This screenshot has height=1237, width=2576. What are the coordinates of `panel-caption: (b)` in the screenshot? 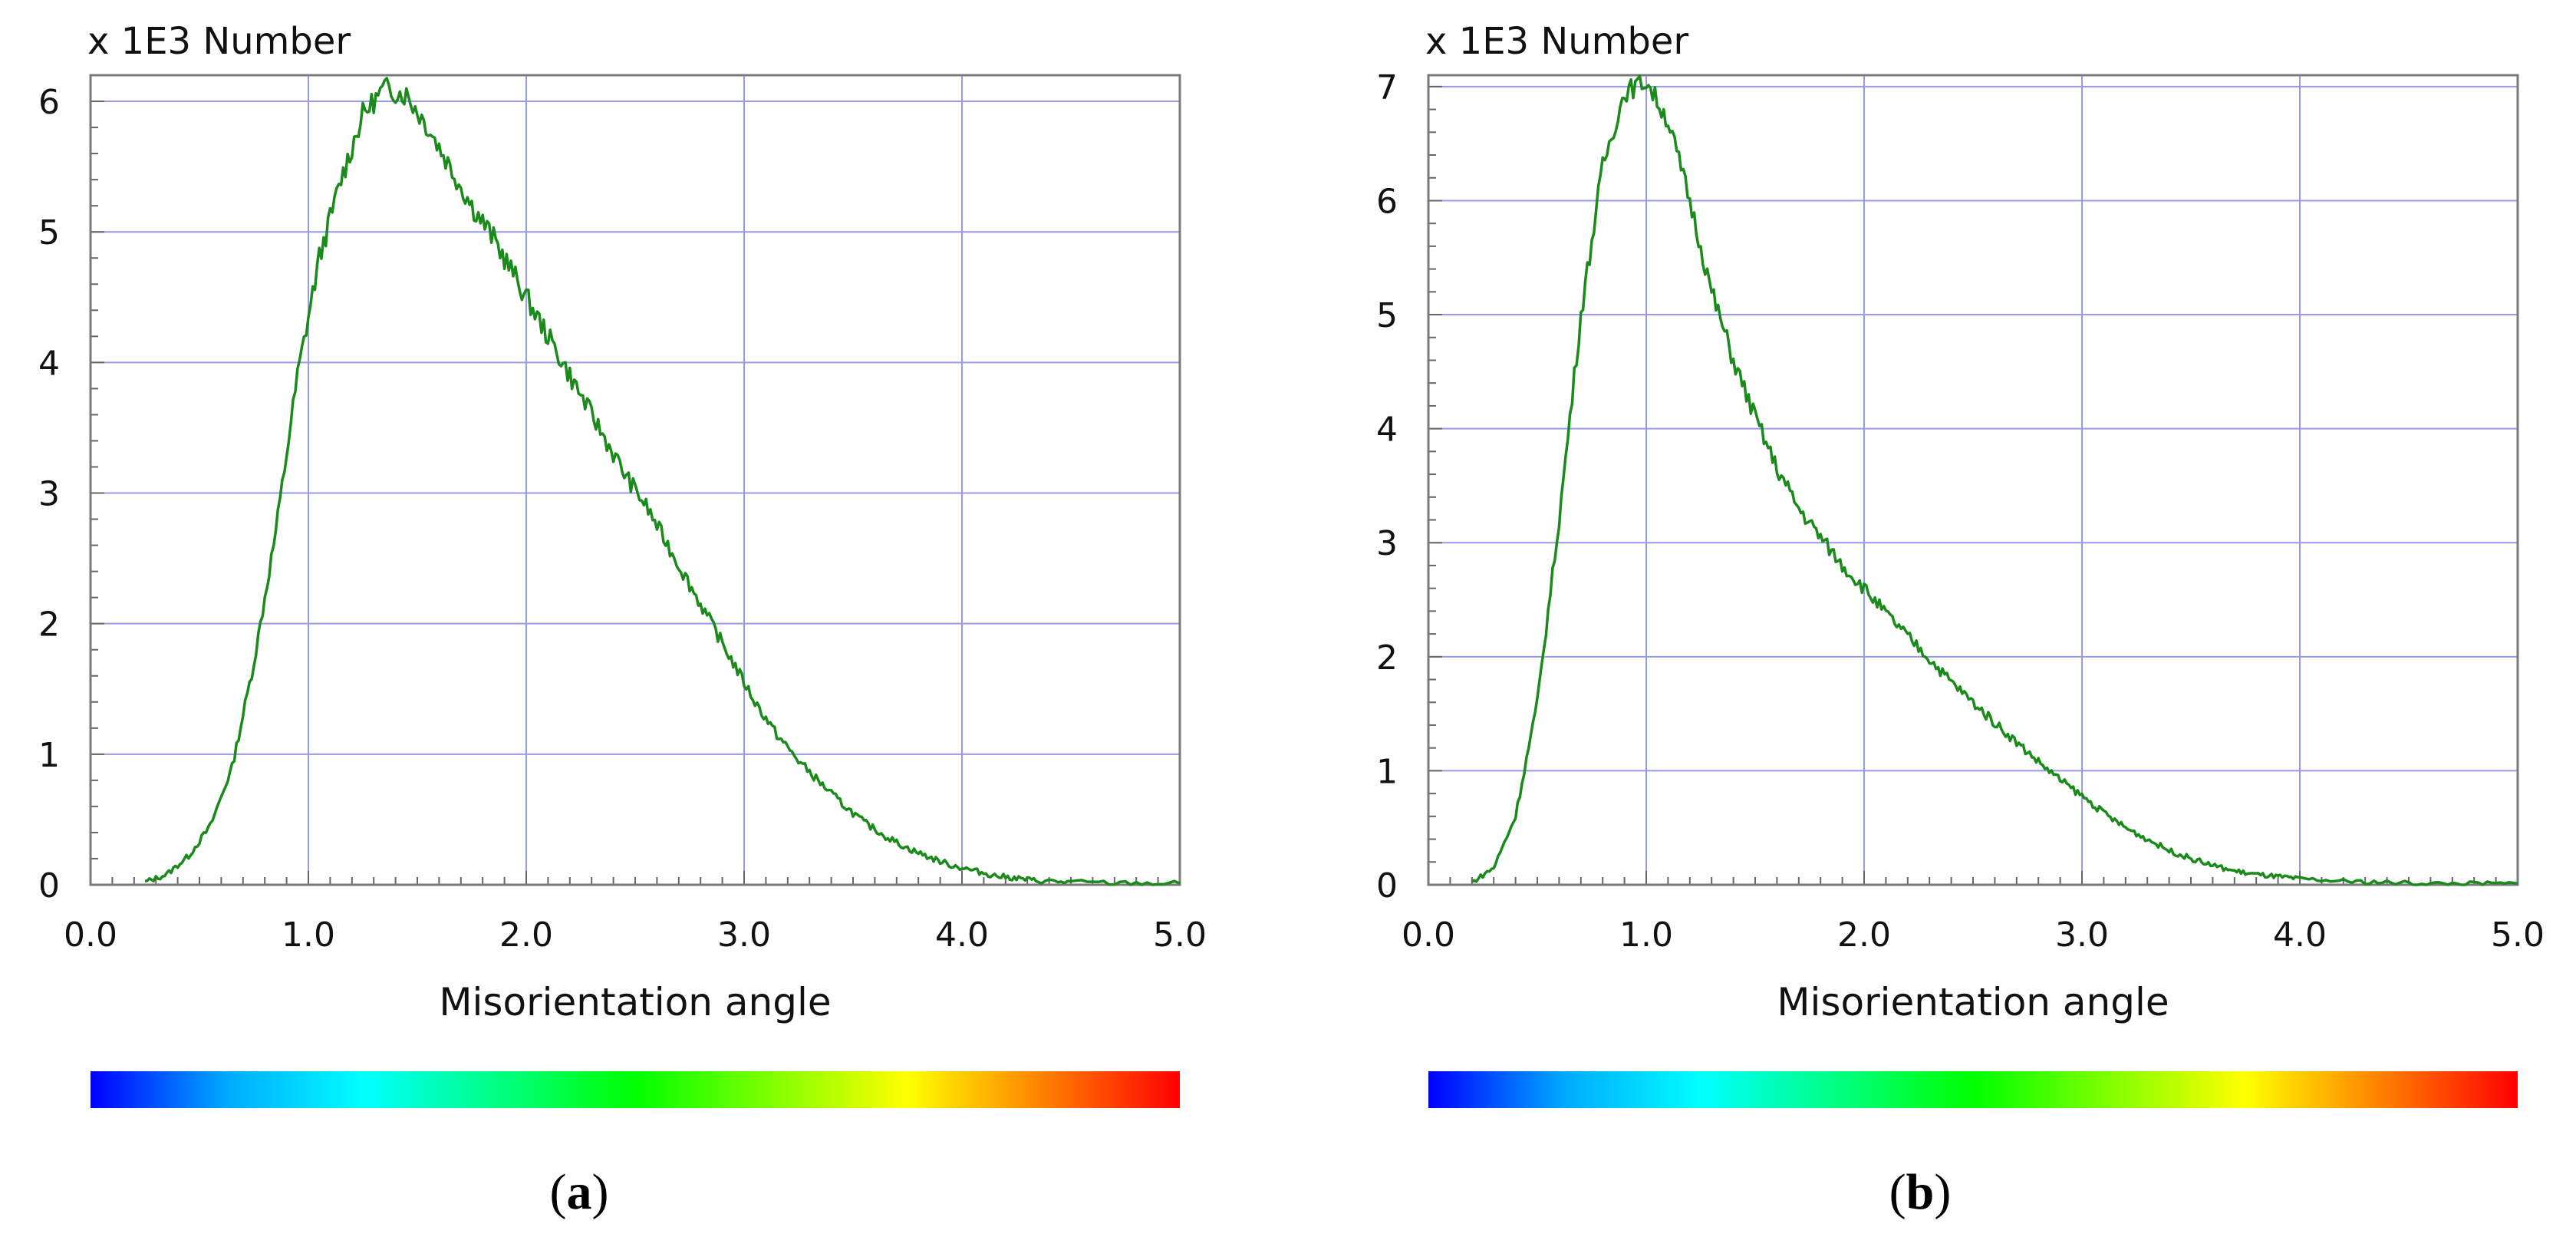 It's located at (1920, 1192).